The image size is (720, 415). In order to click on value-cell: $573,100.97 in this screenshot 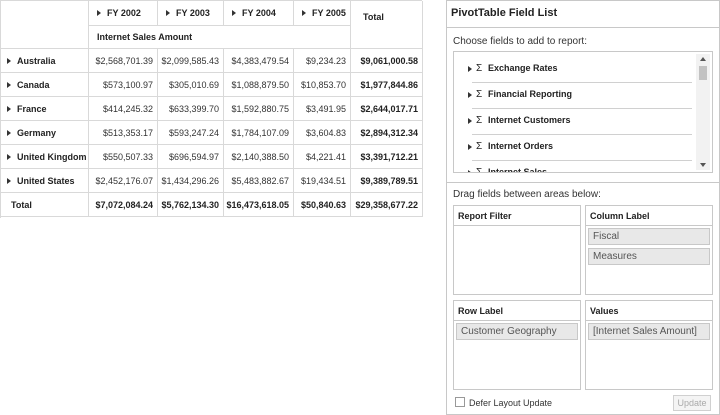, I will do `click(123, 85)`.